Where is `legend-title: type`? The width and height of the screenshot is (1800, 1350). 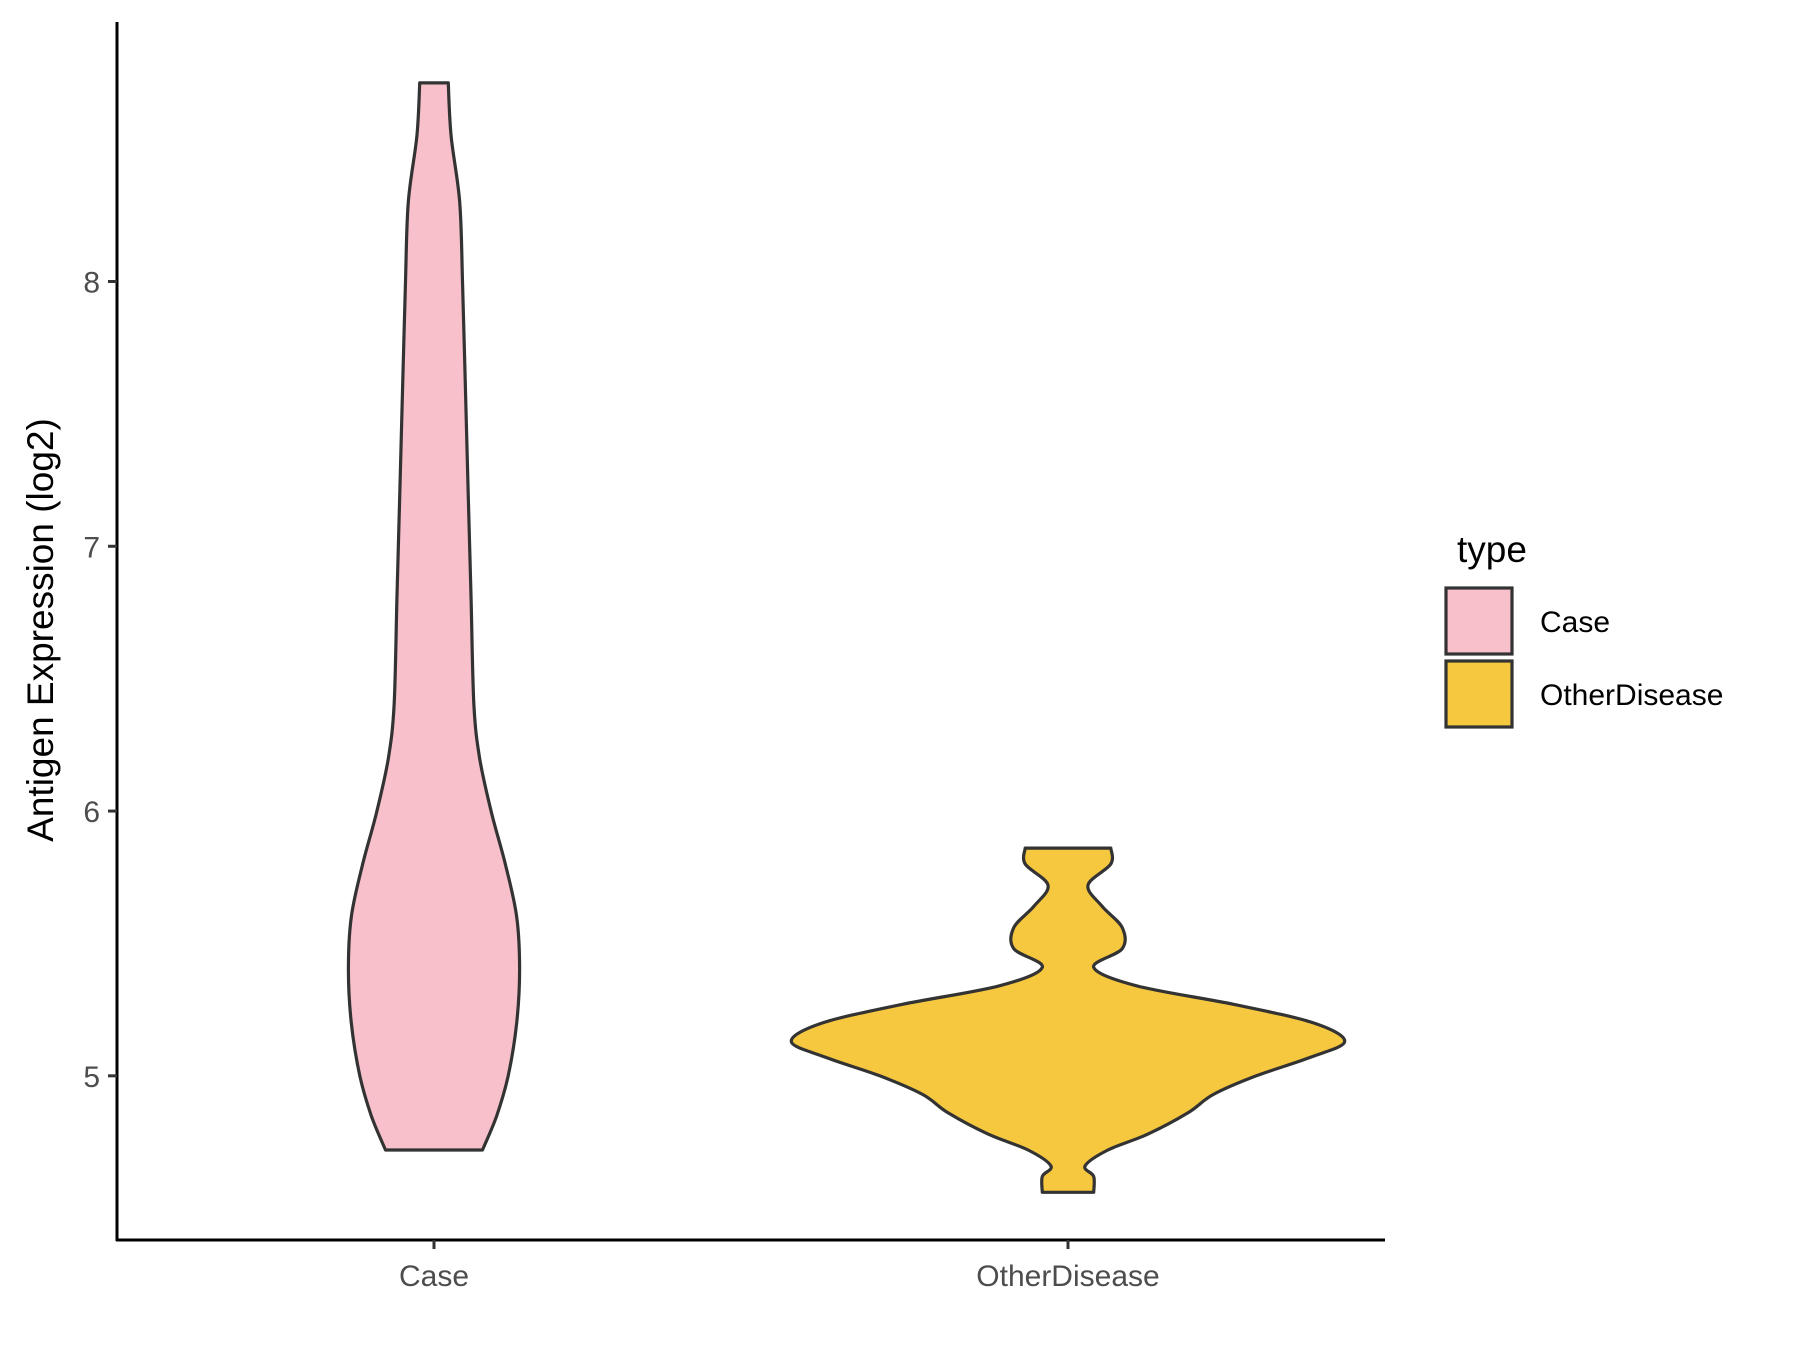 legend-title: type is located at coordinates (1492, 549).